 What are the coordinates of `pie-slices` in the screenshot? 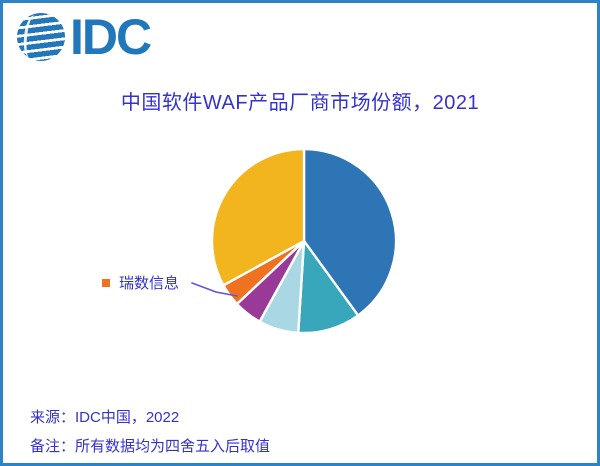 It's located at (304, 241).